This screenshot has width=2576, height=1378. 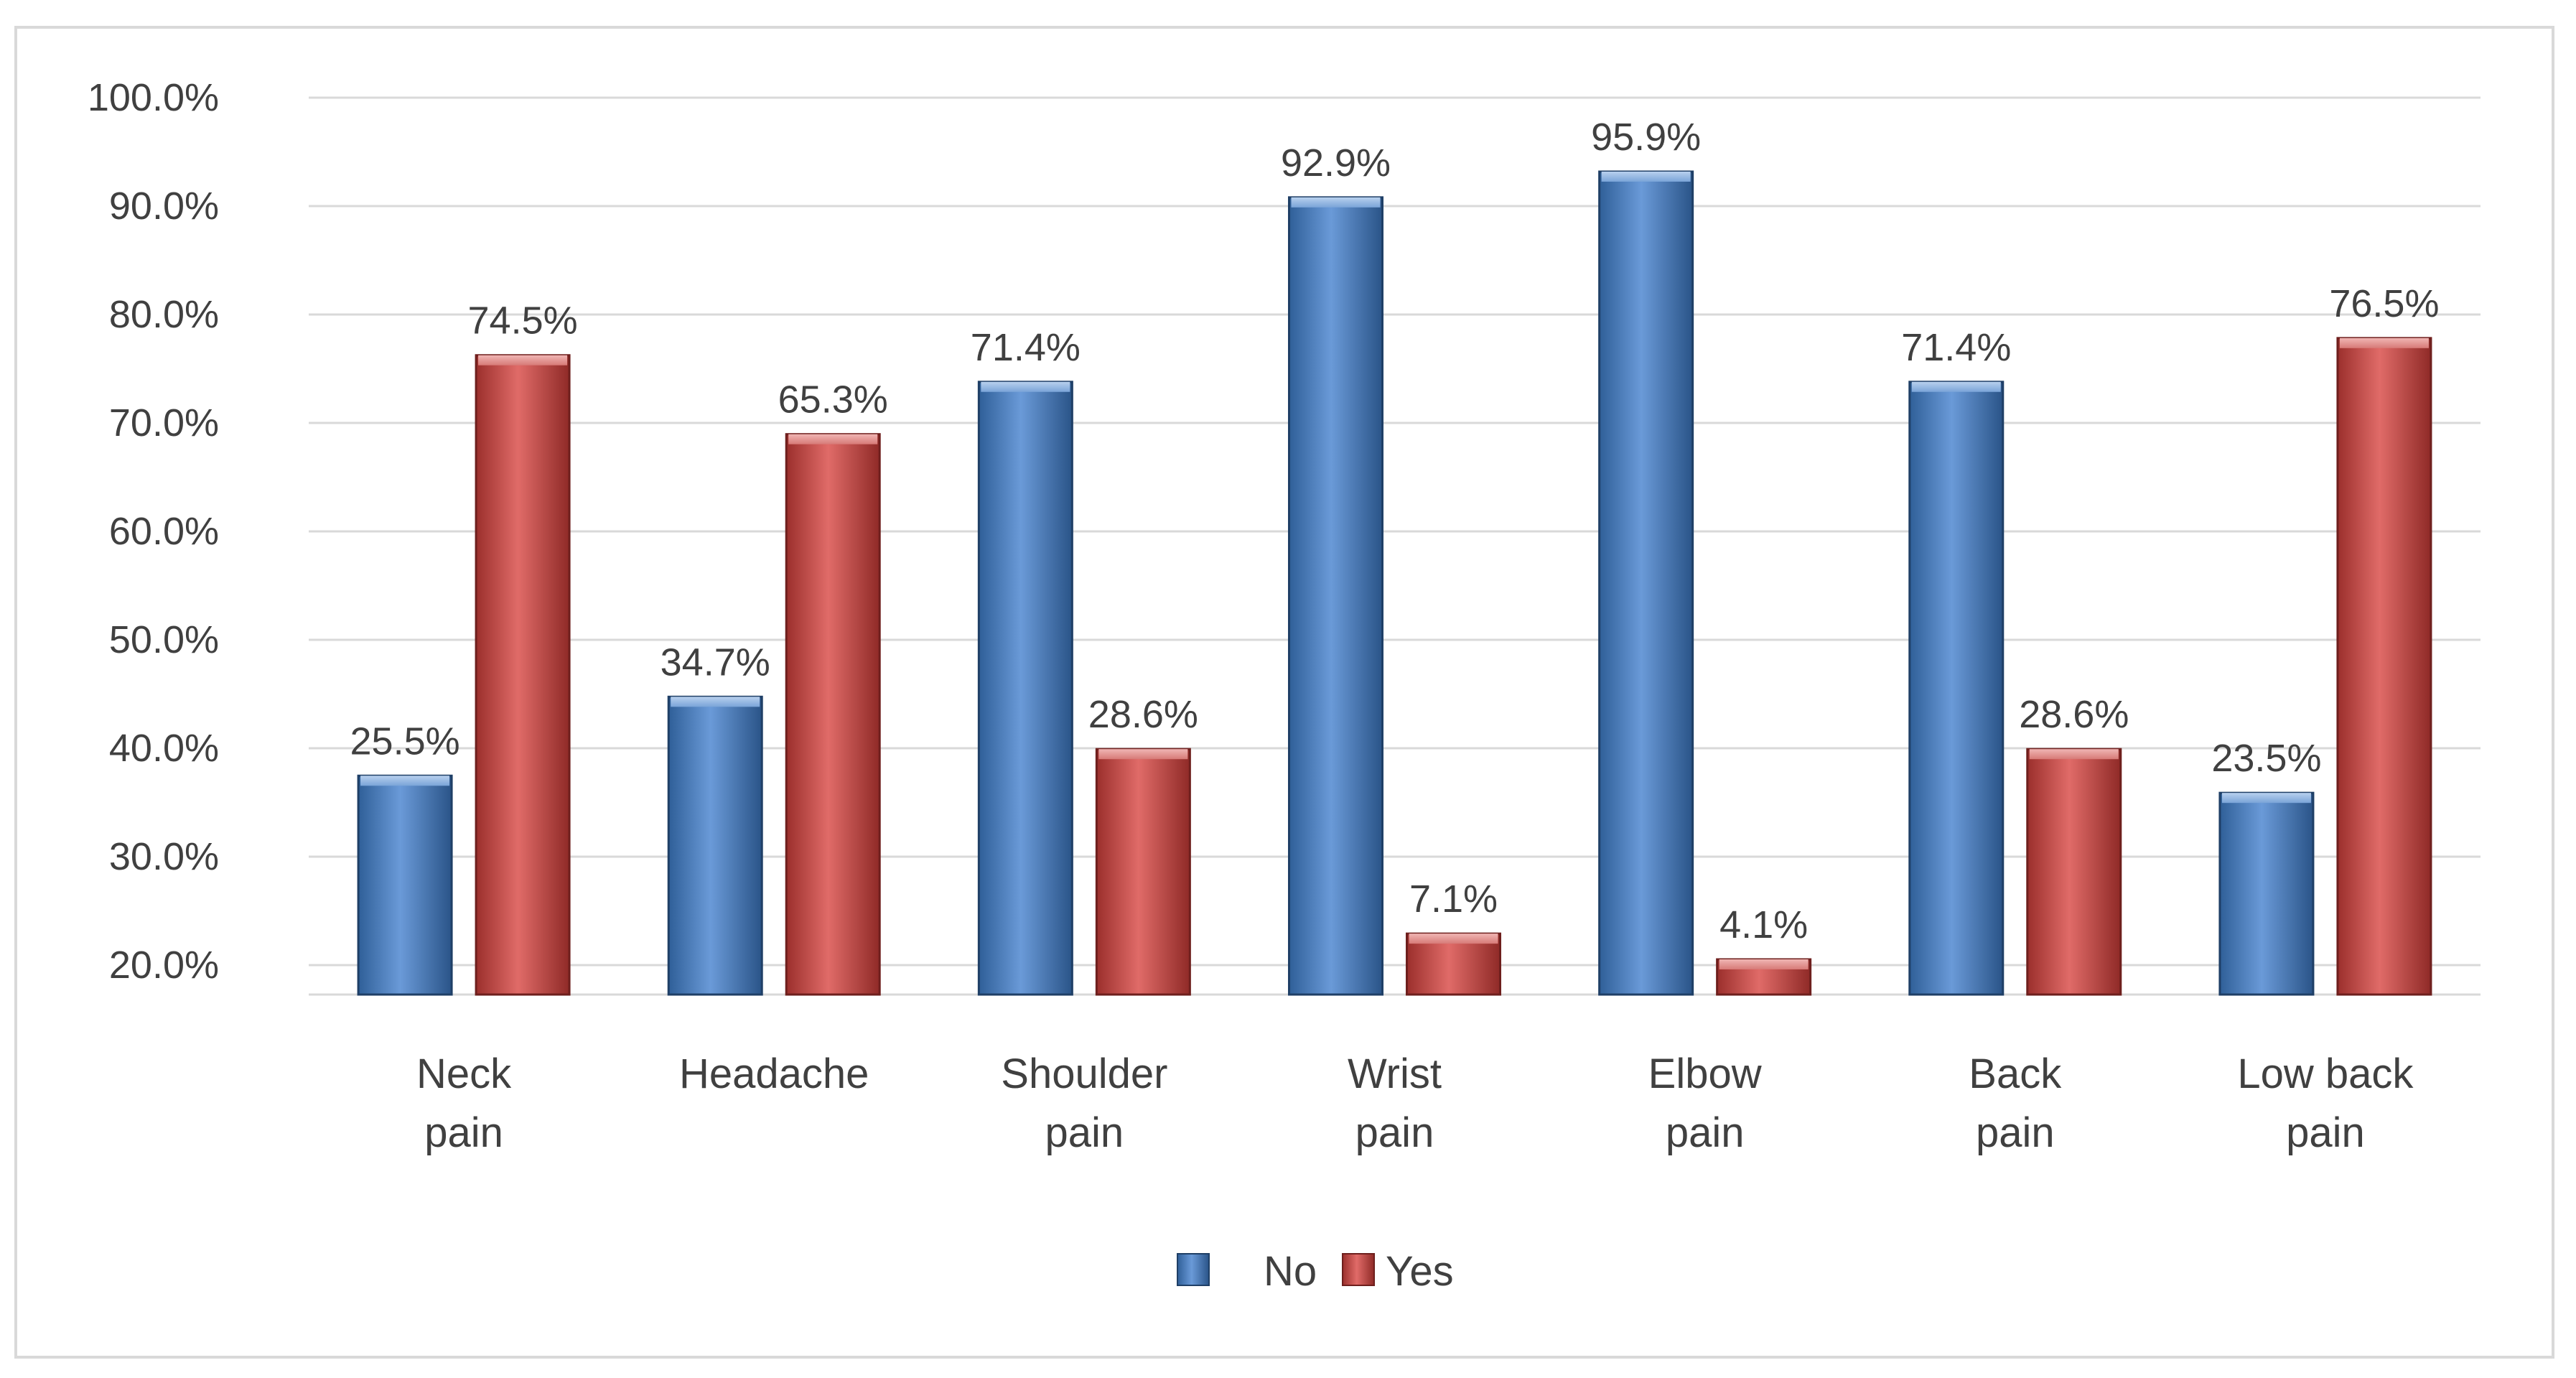 What do you see at coordinates (164, 857) in the screenshot?
I see `y-tick-label: 30.0%` at bounding box center [164, 857].